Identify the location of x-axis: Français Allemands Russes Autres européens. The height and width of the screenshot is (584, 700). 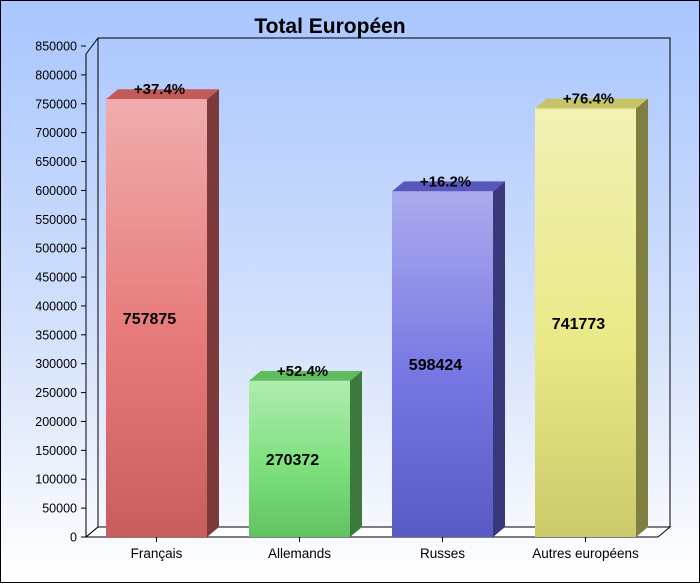
(385, 549).